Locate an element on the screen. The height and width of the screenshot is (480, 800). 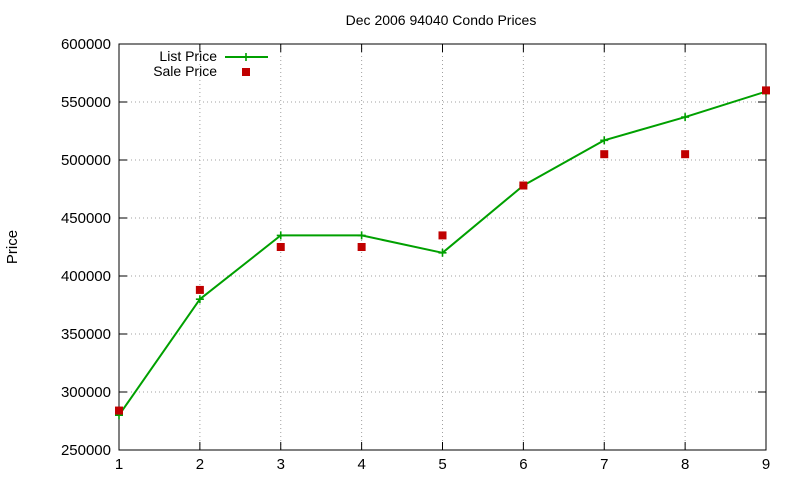
y-tick-label: 250000 is located at coordinates (86, 450).